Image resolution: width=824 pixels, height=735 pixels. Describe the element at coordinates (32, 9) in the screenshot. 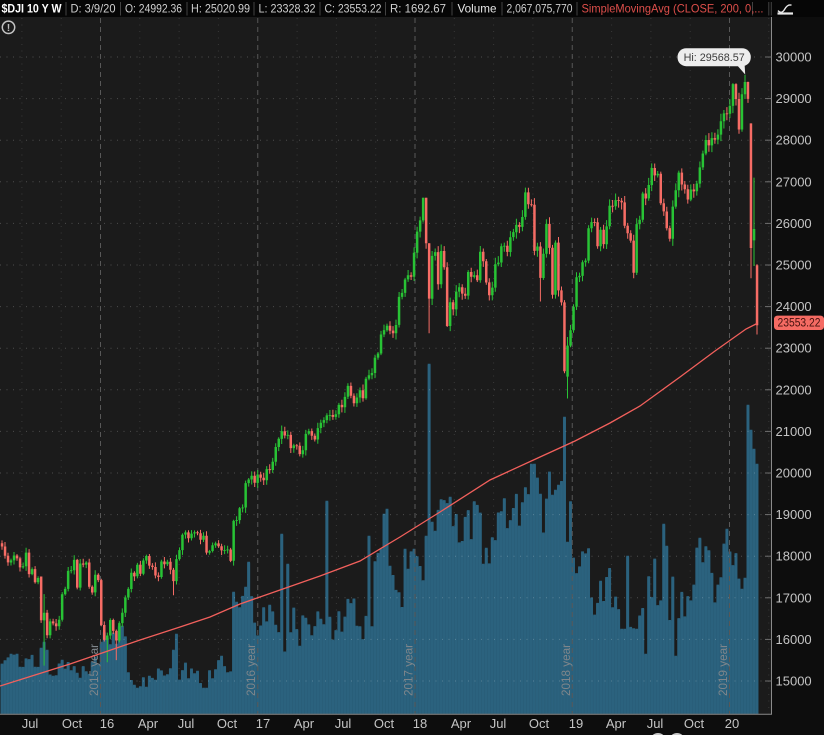

I see `svg-text: $DJI 10 Y W` at that location.